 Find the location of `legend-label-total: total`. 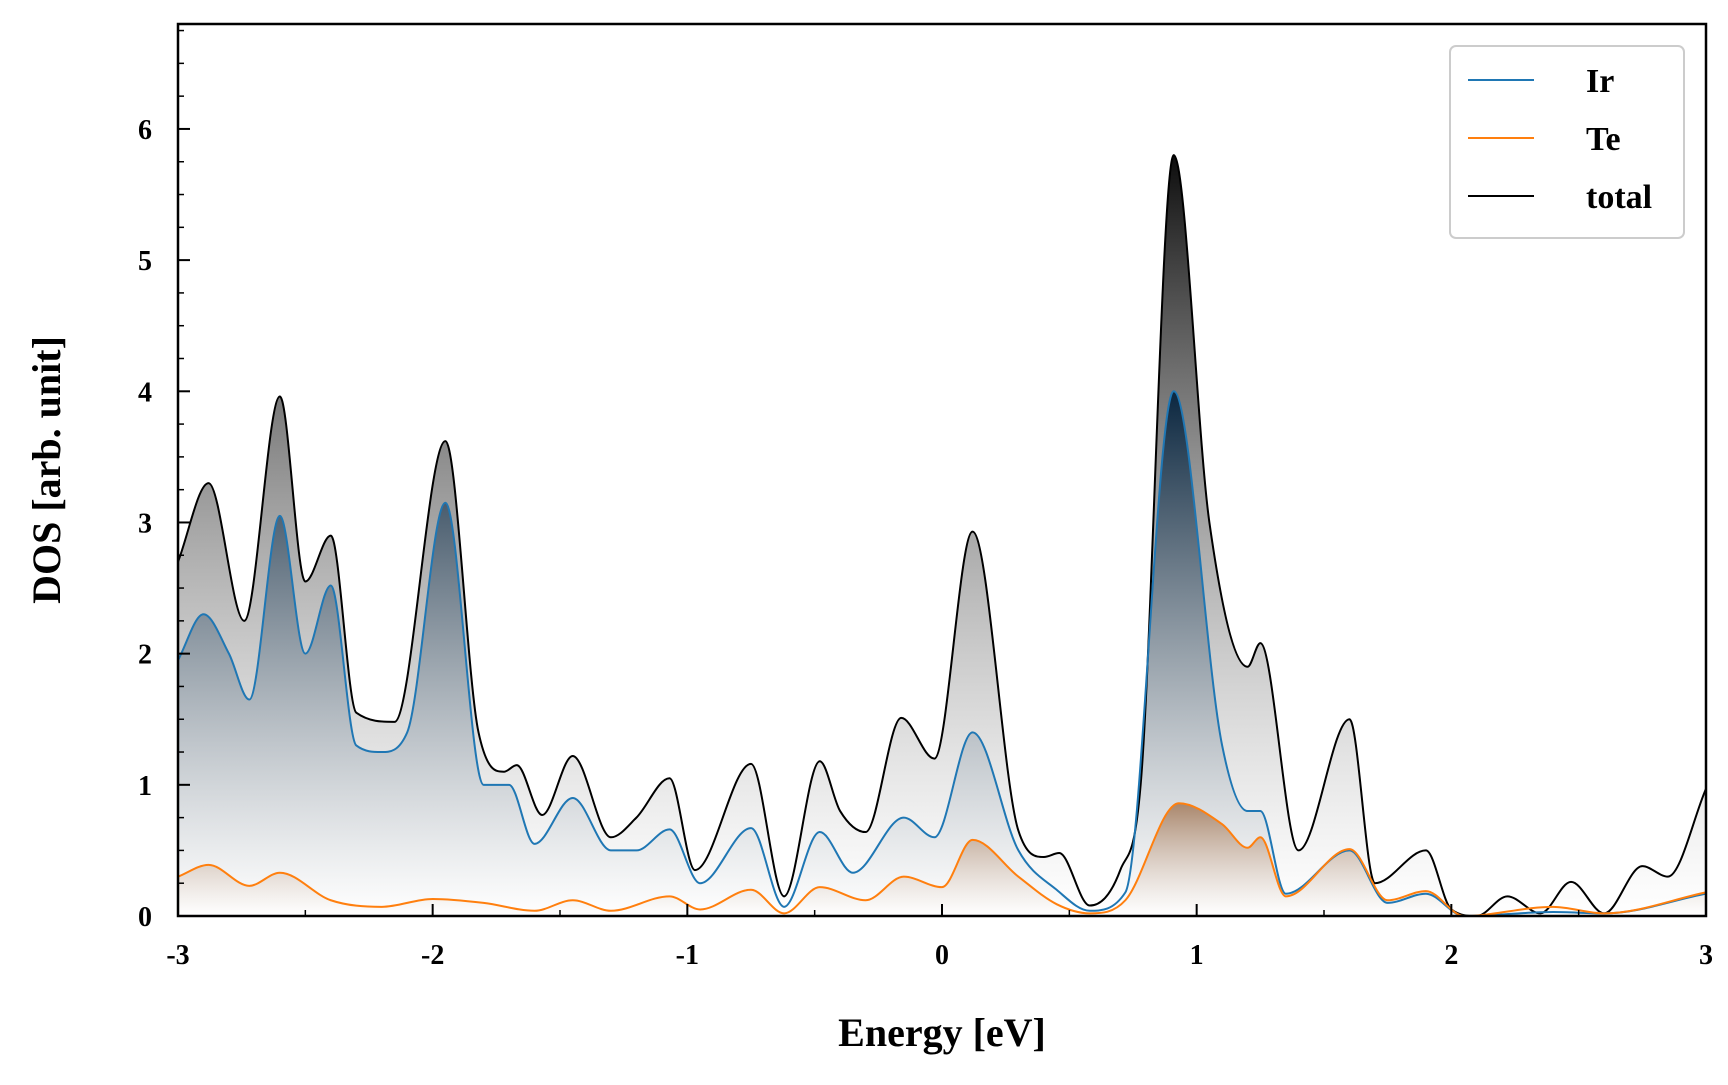

legend-label-total: total is located at coordinates (1619, 197).